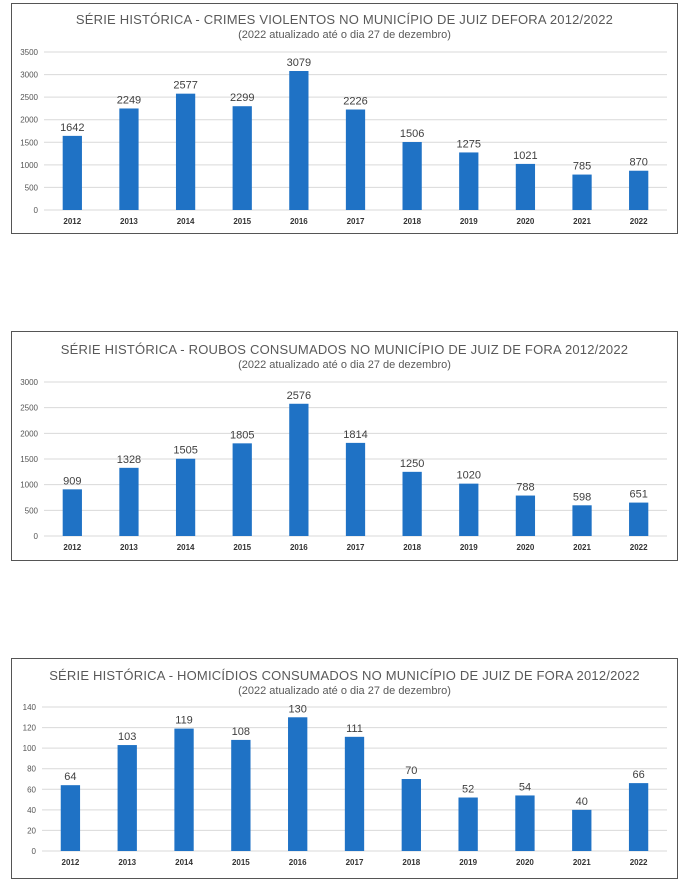 This screenshot has height=883, width=700. Describe the element at coordinates (31, 830) in the screenshot. I see `y-tick-label: 20` at that location.